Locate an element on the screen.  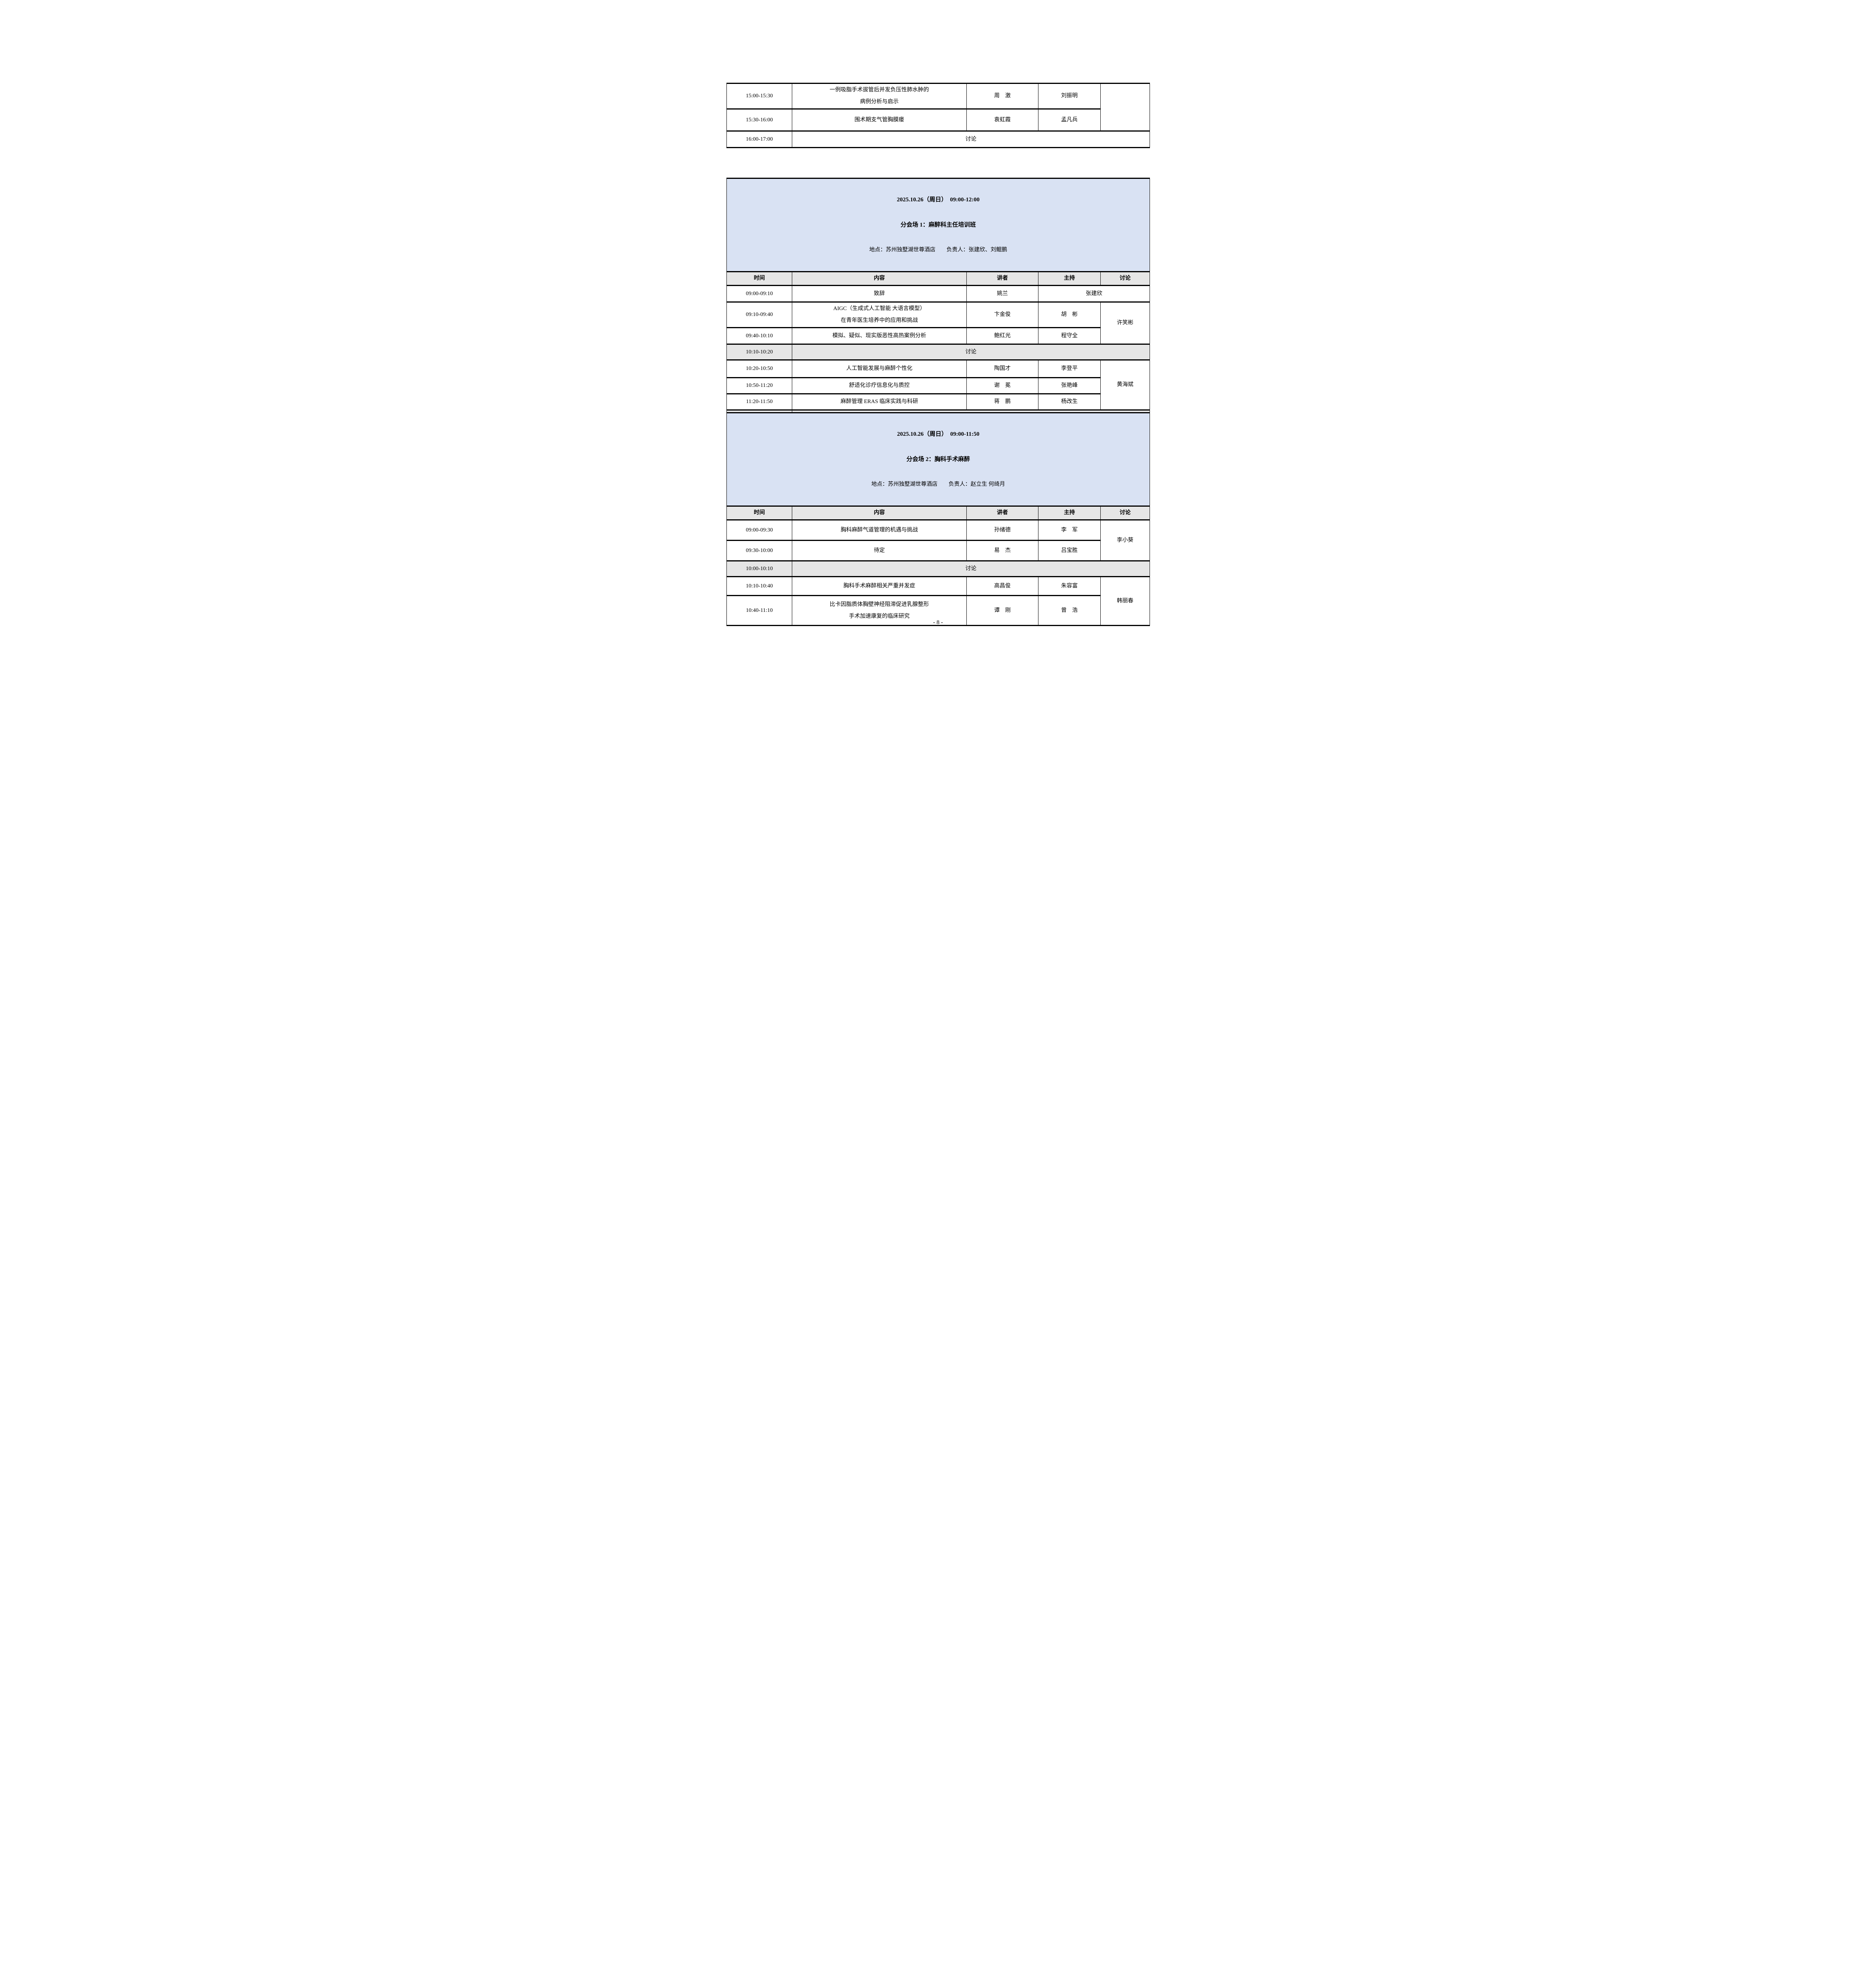
session-title: 分会场 2：胸科手术麻醉 is located at coordinates (938, 459).